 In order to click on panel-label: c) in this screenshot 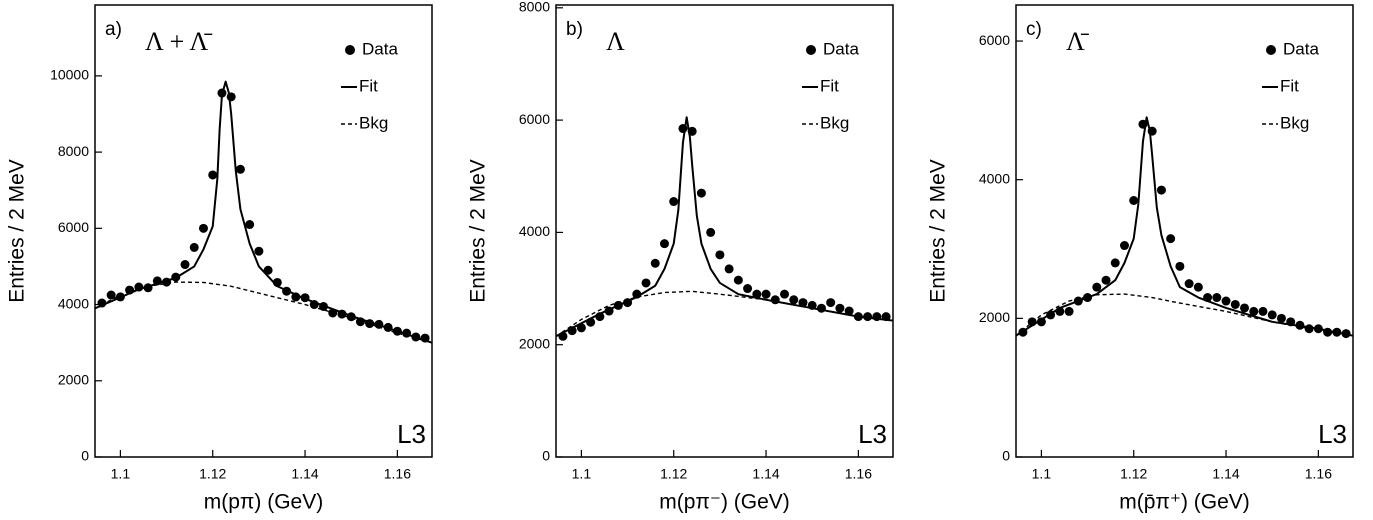, I will do `click(1034, 29)`.